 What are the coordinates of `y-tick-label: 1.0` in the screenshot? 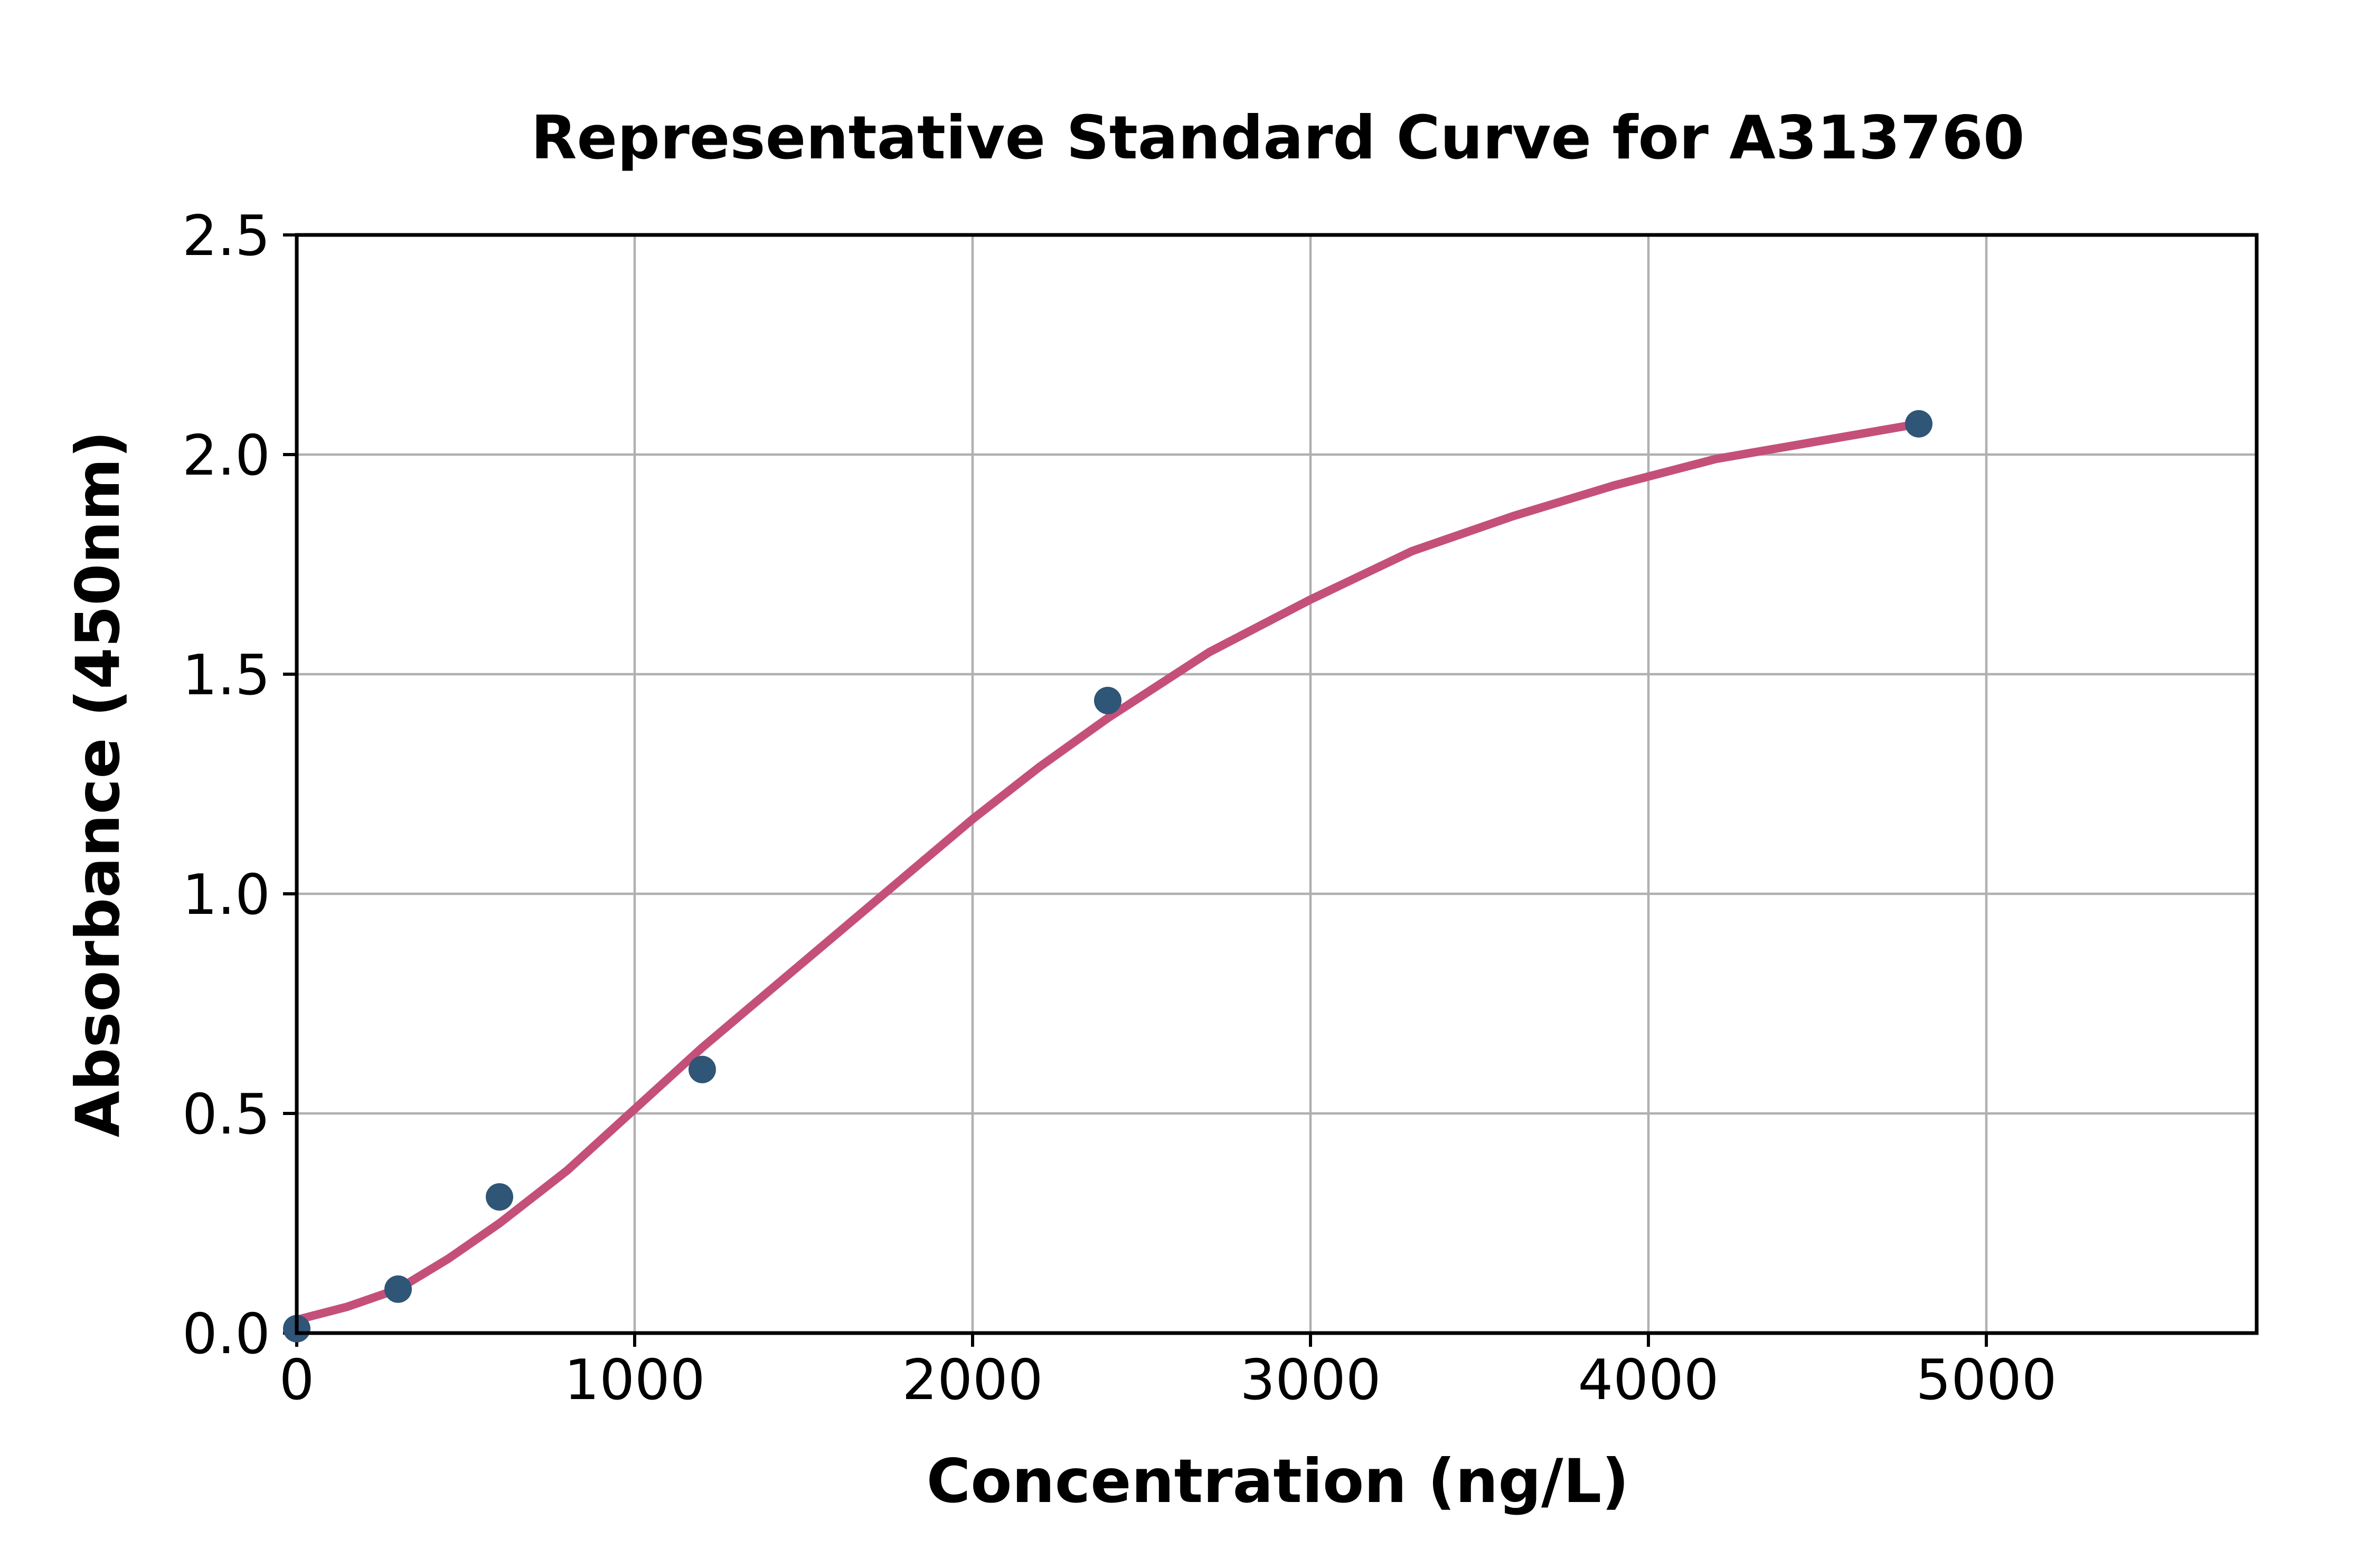 It's located at (226, 895).